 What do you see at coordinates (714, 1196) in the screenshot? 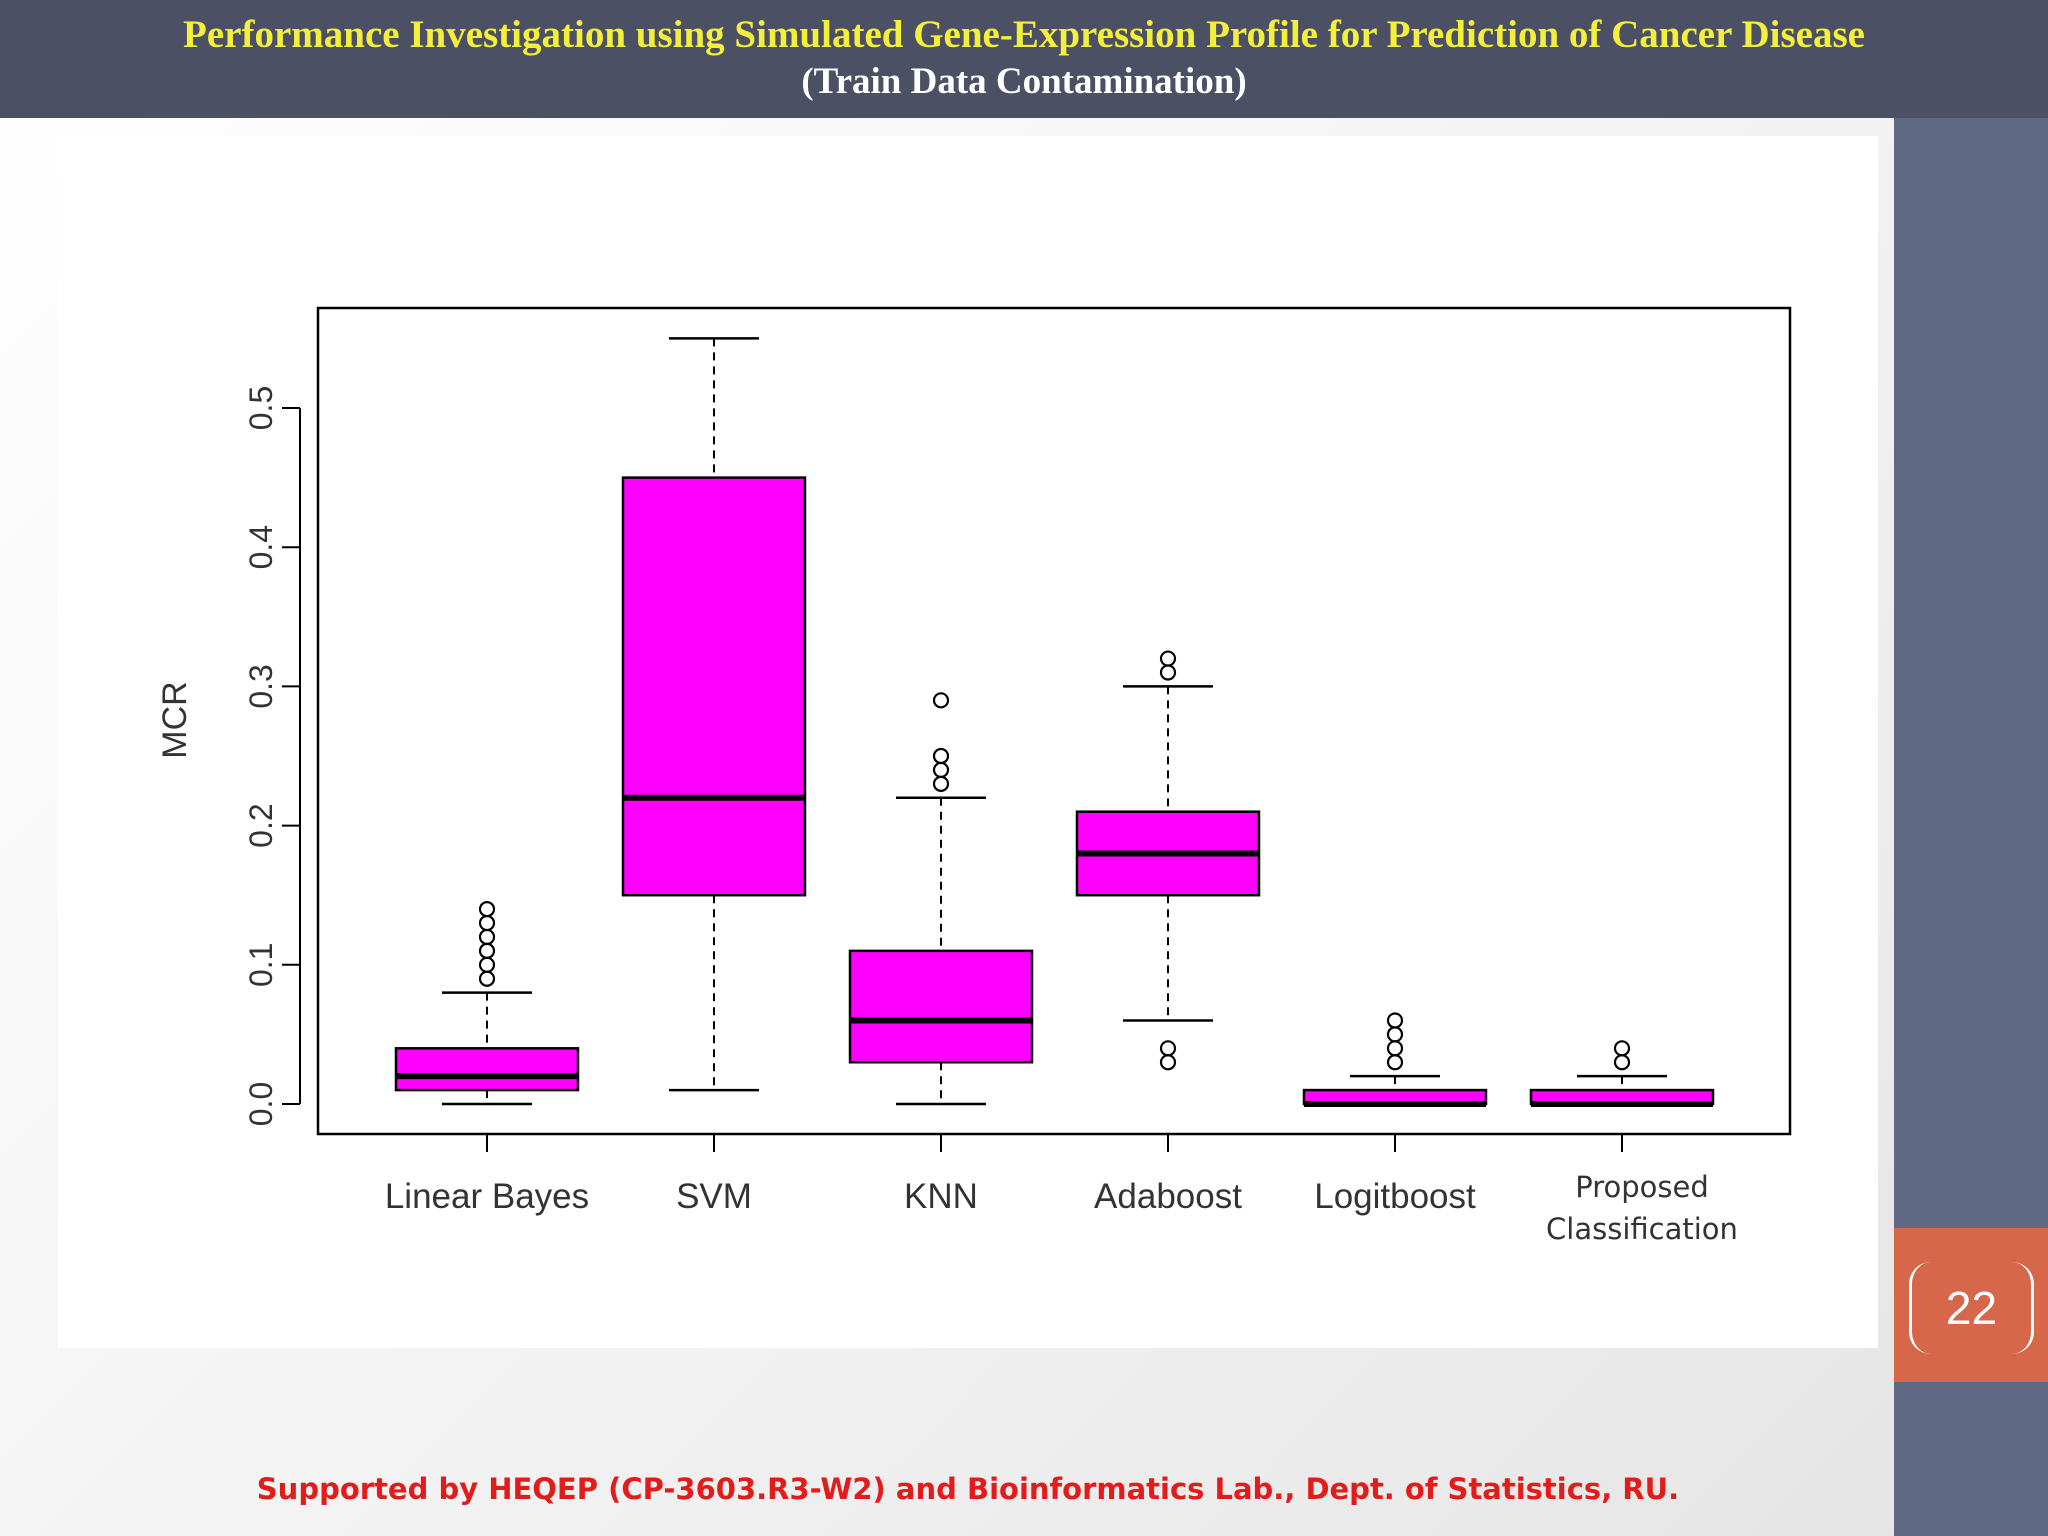
I see `x-tick-label: SVM` at bounding box center [714, 1196].